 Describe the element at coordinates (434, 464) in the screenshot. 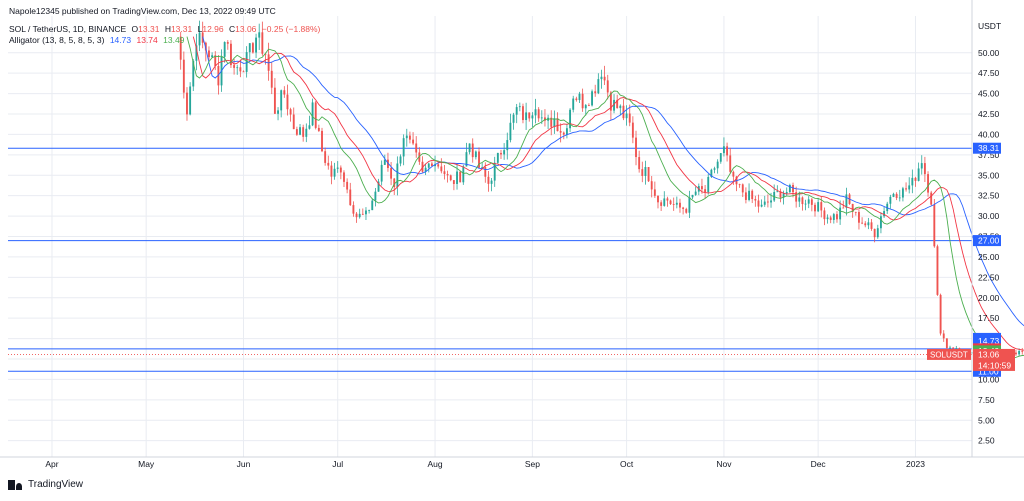

I see `x-tick-label: Aug` at that location.